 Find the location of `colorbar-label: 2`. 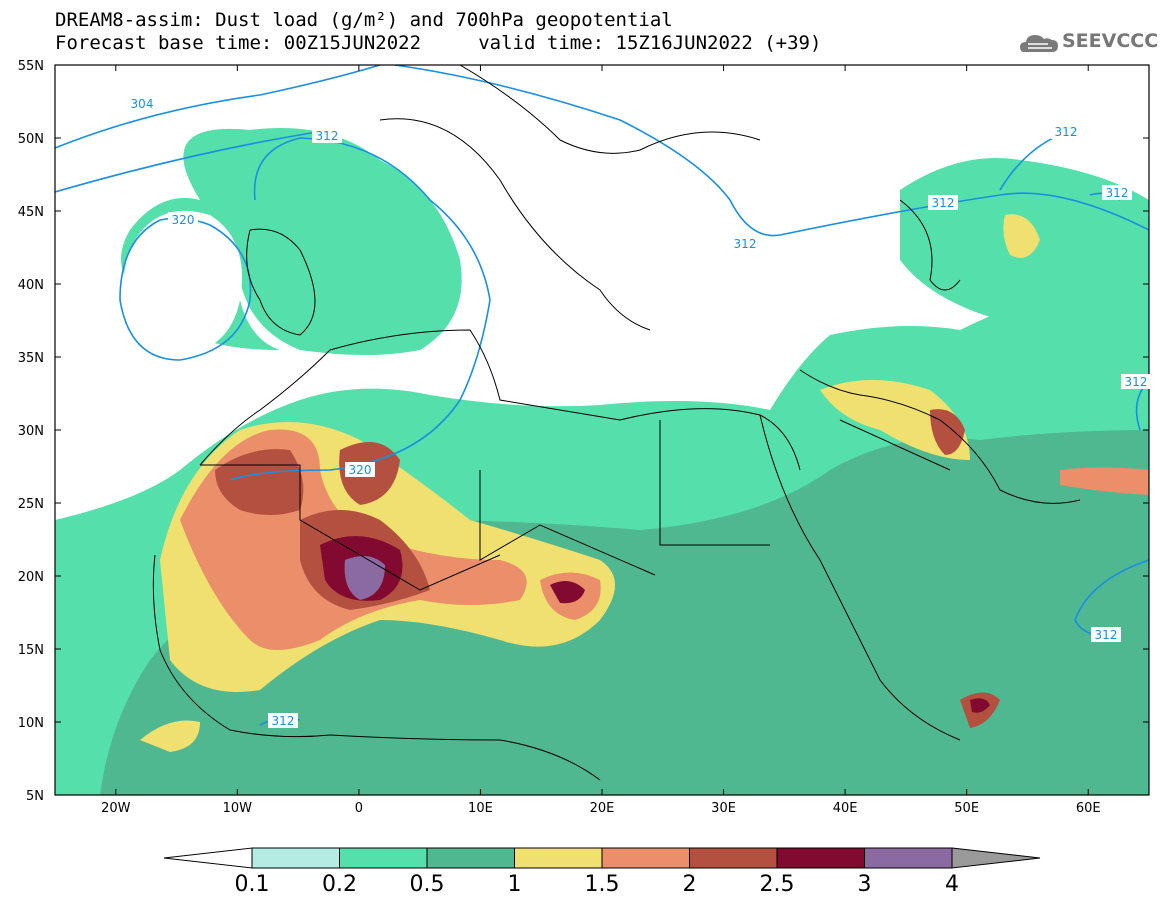

colorbar-label: 2 is located at coordinates (689, 884).